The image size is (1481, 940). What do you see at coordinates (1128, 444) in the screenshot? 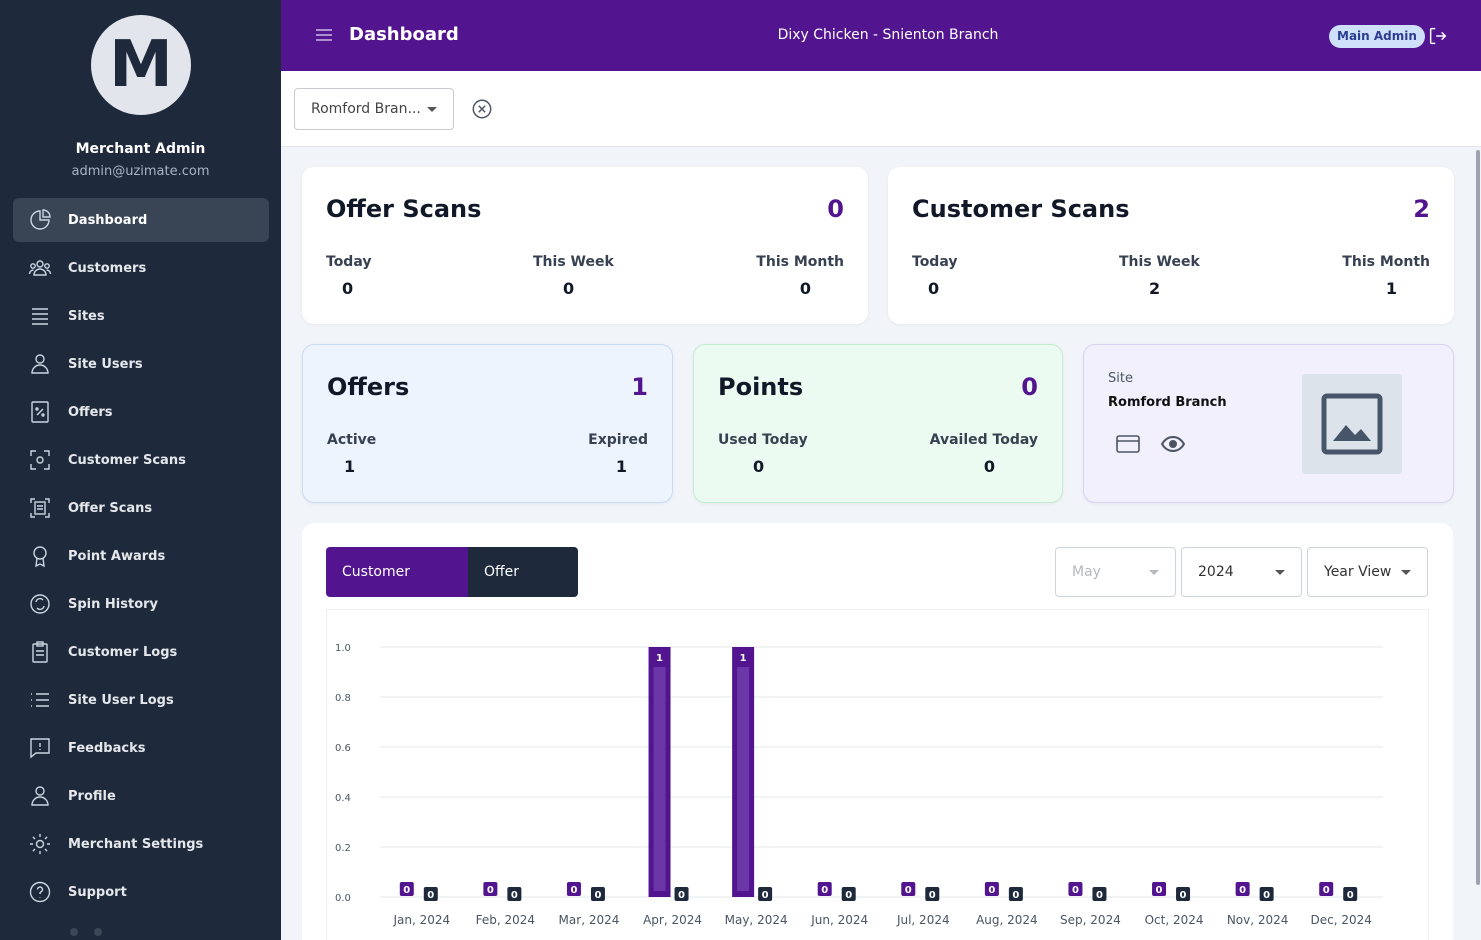
I see `credit-card-icon` at bounding box center [1128, 444].